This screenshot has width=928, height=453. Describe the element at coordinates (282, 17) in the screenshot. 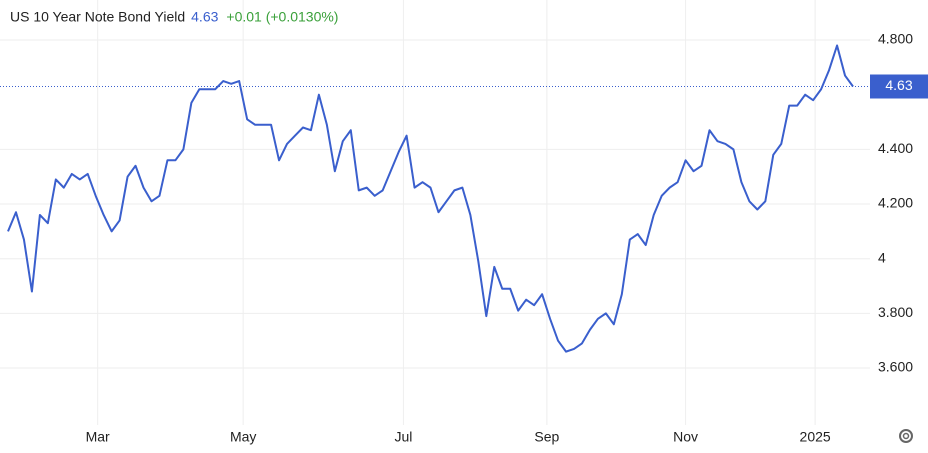

I see `header-change: +0.01 (+0.0130%)` at that location.